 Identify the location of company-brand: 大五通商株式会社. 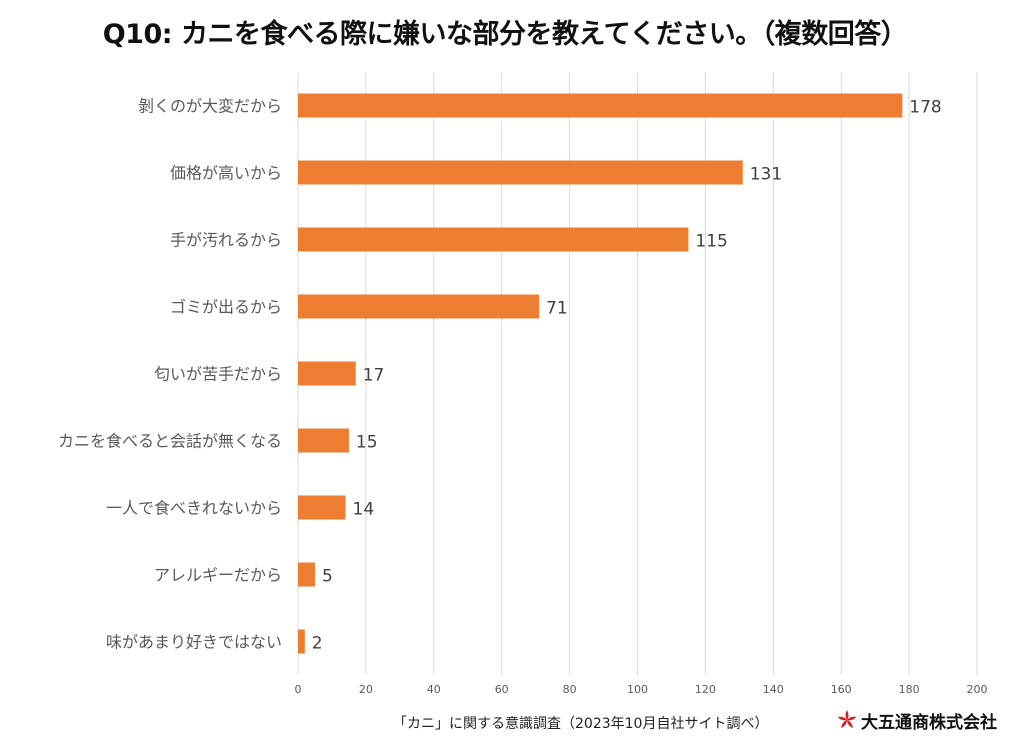
(916, 720).